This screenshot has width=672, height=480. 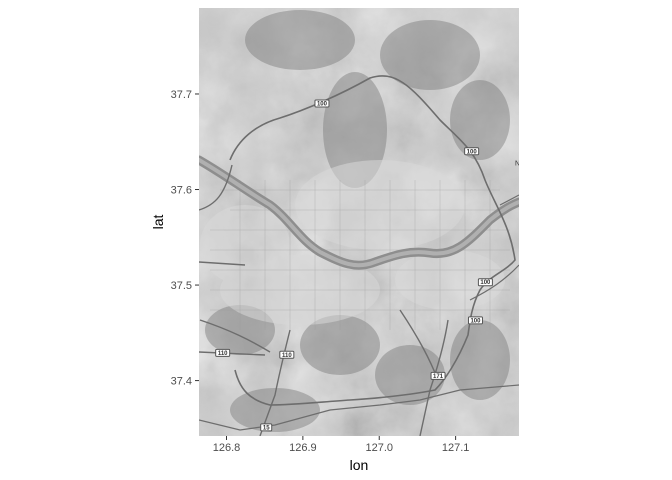 What do you see at coordinates (359, 465) in the screenshot?
I see `x-axis-title: lon` at bounding box center [359, 465].